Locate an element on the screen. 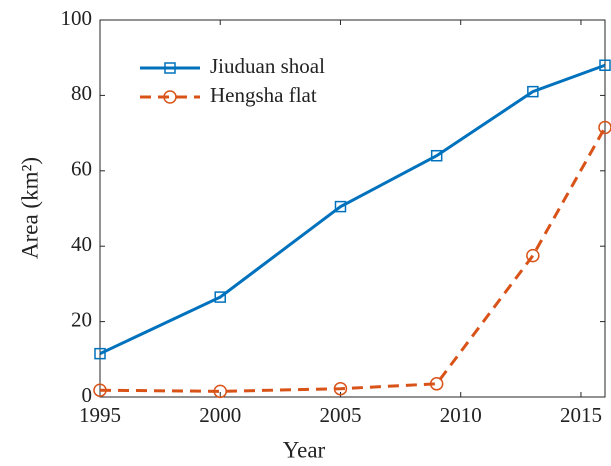 The width and height of the screenshot is (611, 466). legend-label: Hengsha flat is located at coordinates (263, 95).